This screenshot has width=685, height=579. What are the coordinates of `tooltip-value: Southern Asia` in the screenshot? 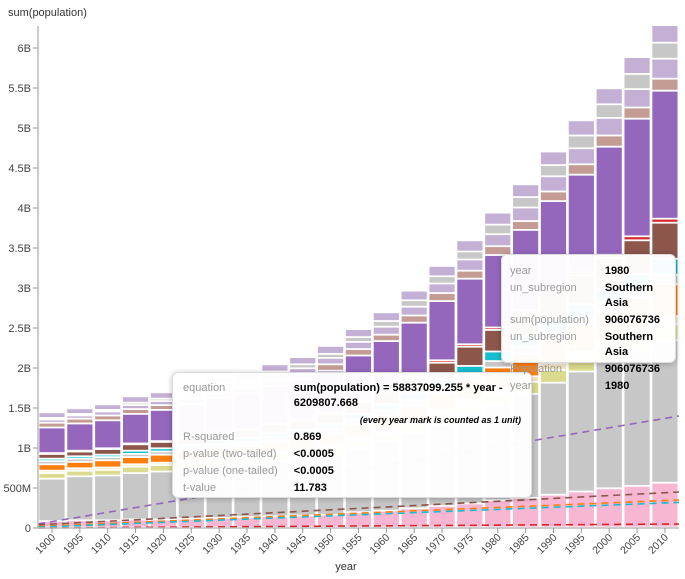 It's located at (629, 295).